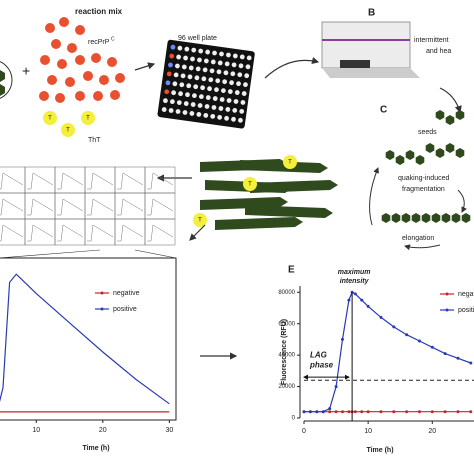 This screenshot has width=474, height=474. I want to click on annotation: intensity, so click(355, 281).